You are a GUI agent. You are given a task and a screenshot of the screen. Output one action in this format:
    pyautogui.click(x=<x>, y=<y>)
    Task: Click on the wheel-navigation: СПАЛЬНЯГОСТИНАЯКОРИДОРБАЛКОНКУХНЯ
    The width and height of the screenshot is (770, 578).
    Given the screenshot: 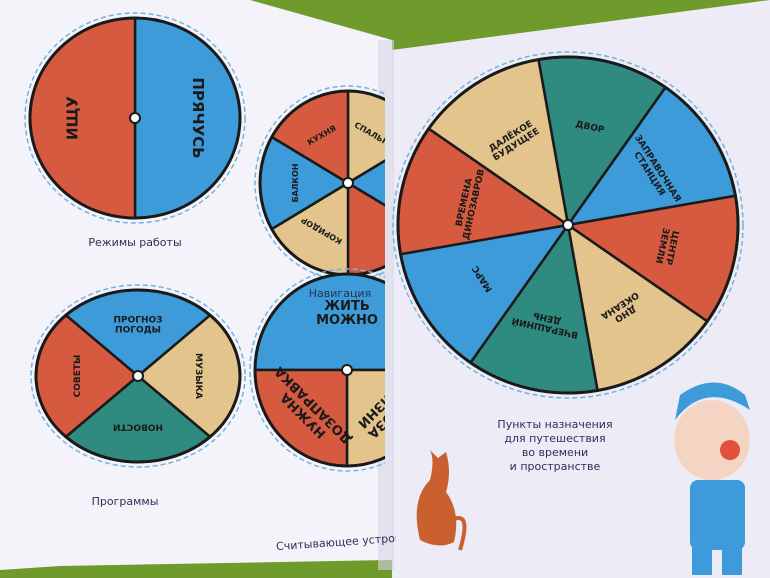 What is the action you would take?
    pyautogui.click(x=319, y=183)
    